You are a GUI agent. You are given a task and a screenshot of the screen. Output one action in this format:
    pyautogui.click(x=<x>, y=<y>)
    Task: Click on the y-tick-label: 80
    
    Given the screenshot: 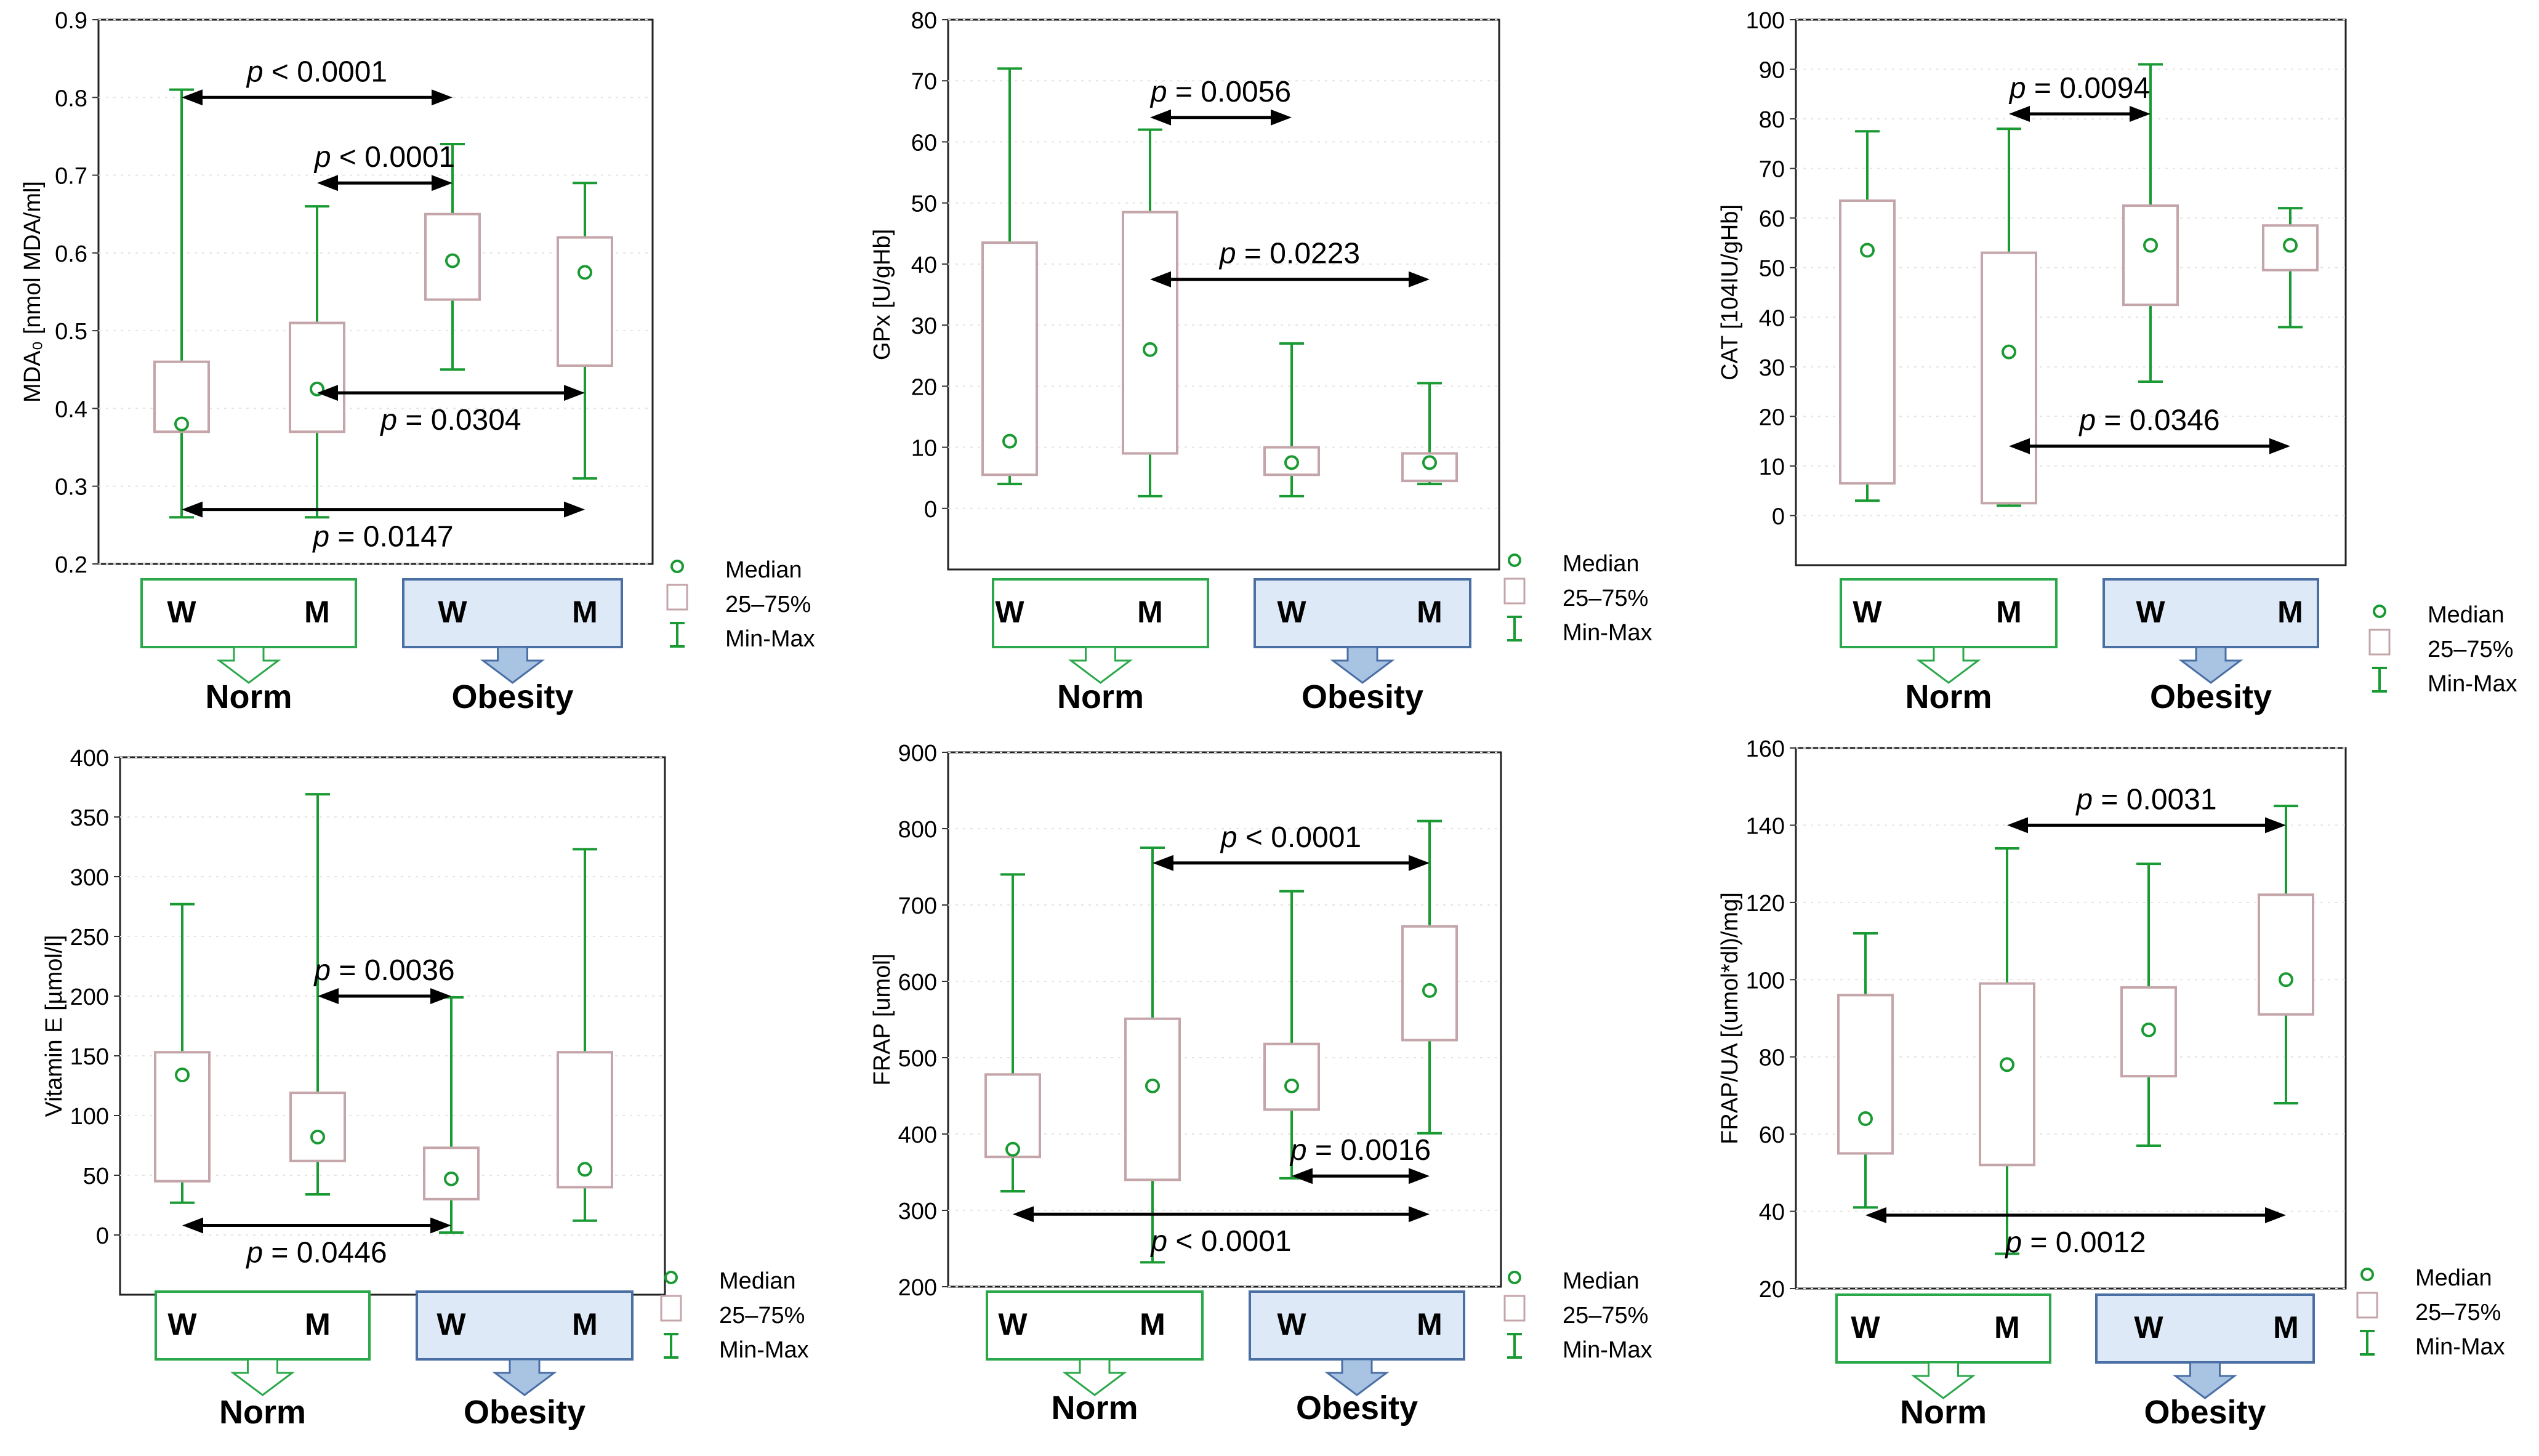 What is the action you would take?
    pyautogui.click(x=924, y=21)
    